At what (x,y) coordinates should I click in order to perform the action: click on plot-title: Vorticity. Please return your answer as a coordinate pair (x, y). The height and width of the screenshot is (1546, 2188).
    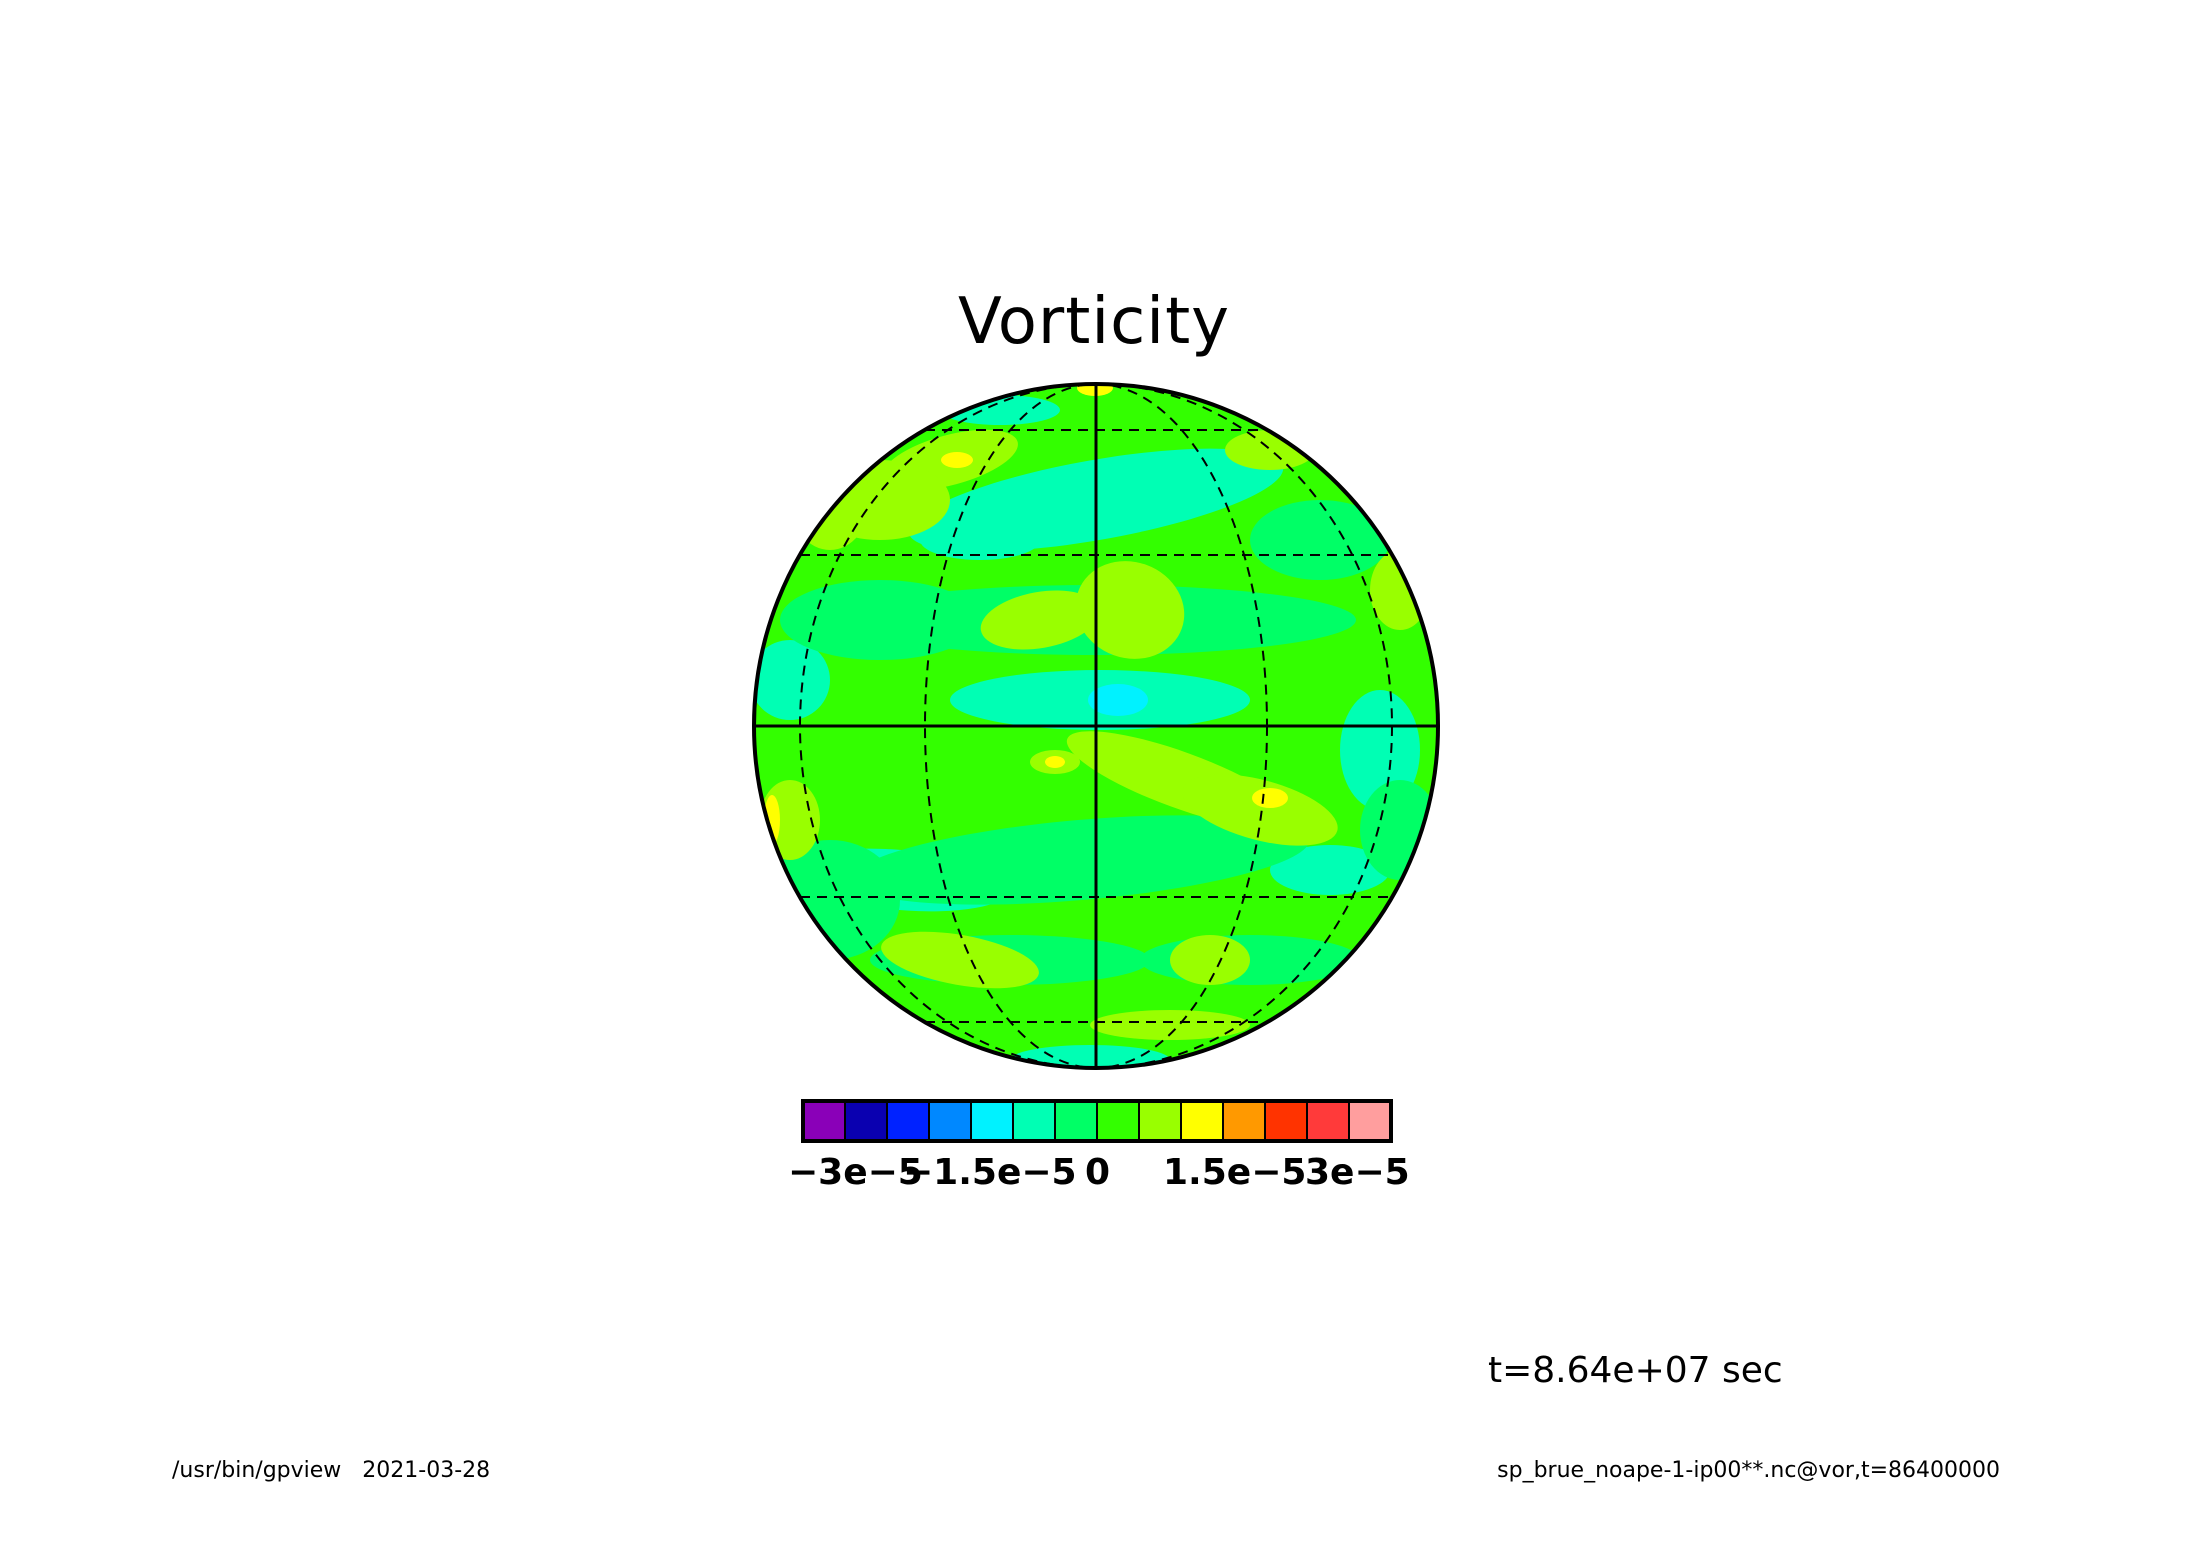
    Looking at the image, I should click on (1094, 322).